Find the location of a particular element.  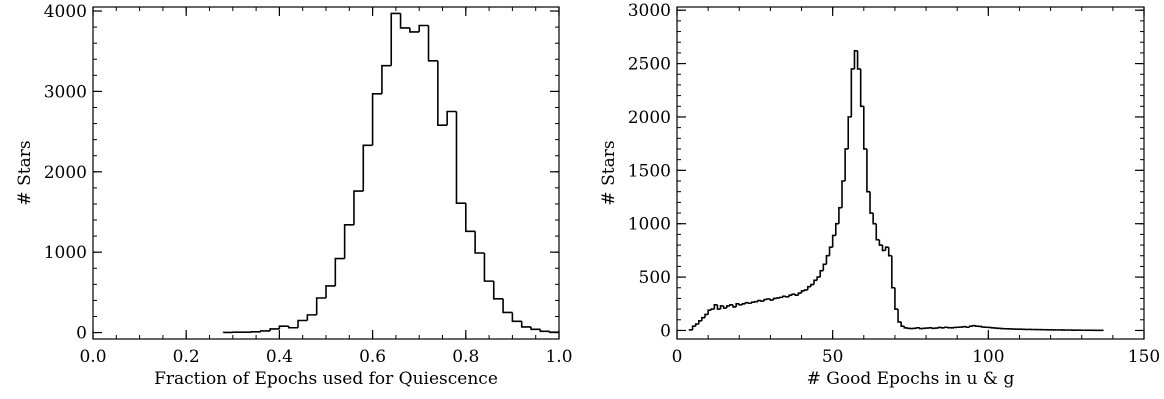

x-tick-label: 0.0 is located at coordinates (92, 357).